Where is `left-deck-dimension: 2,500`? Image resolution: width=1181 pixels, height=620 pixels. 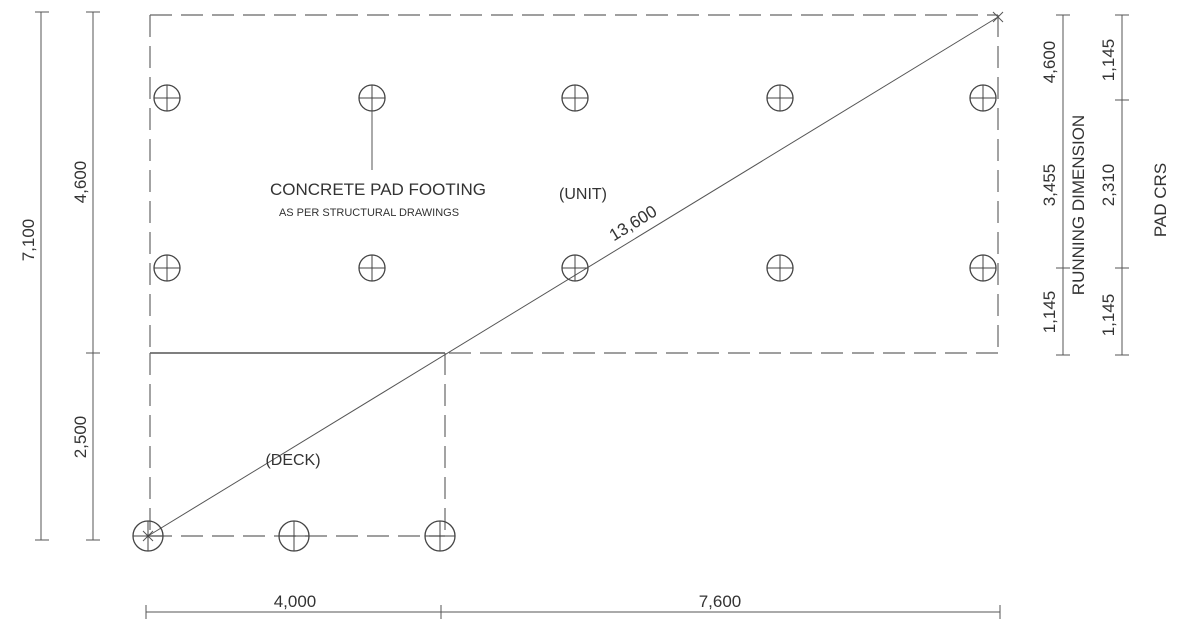
left-deck-dimension: 2,500 is located at coordinates (80, 437).